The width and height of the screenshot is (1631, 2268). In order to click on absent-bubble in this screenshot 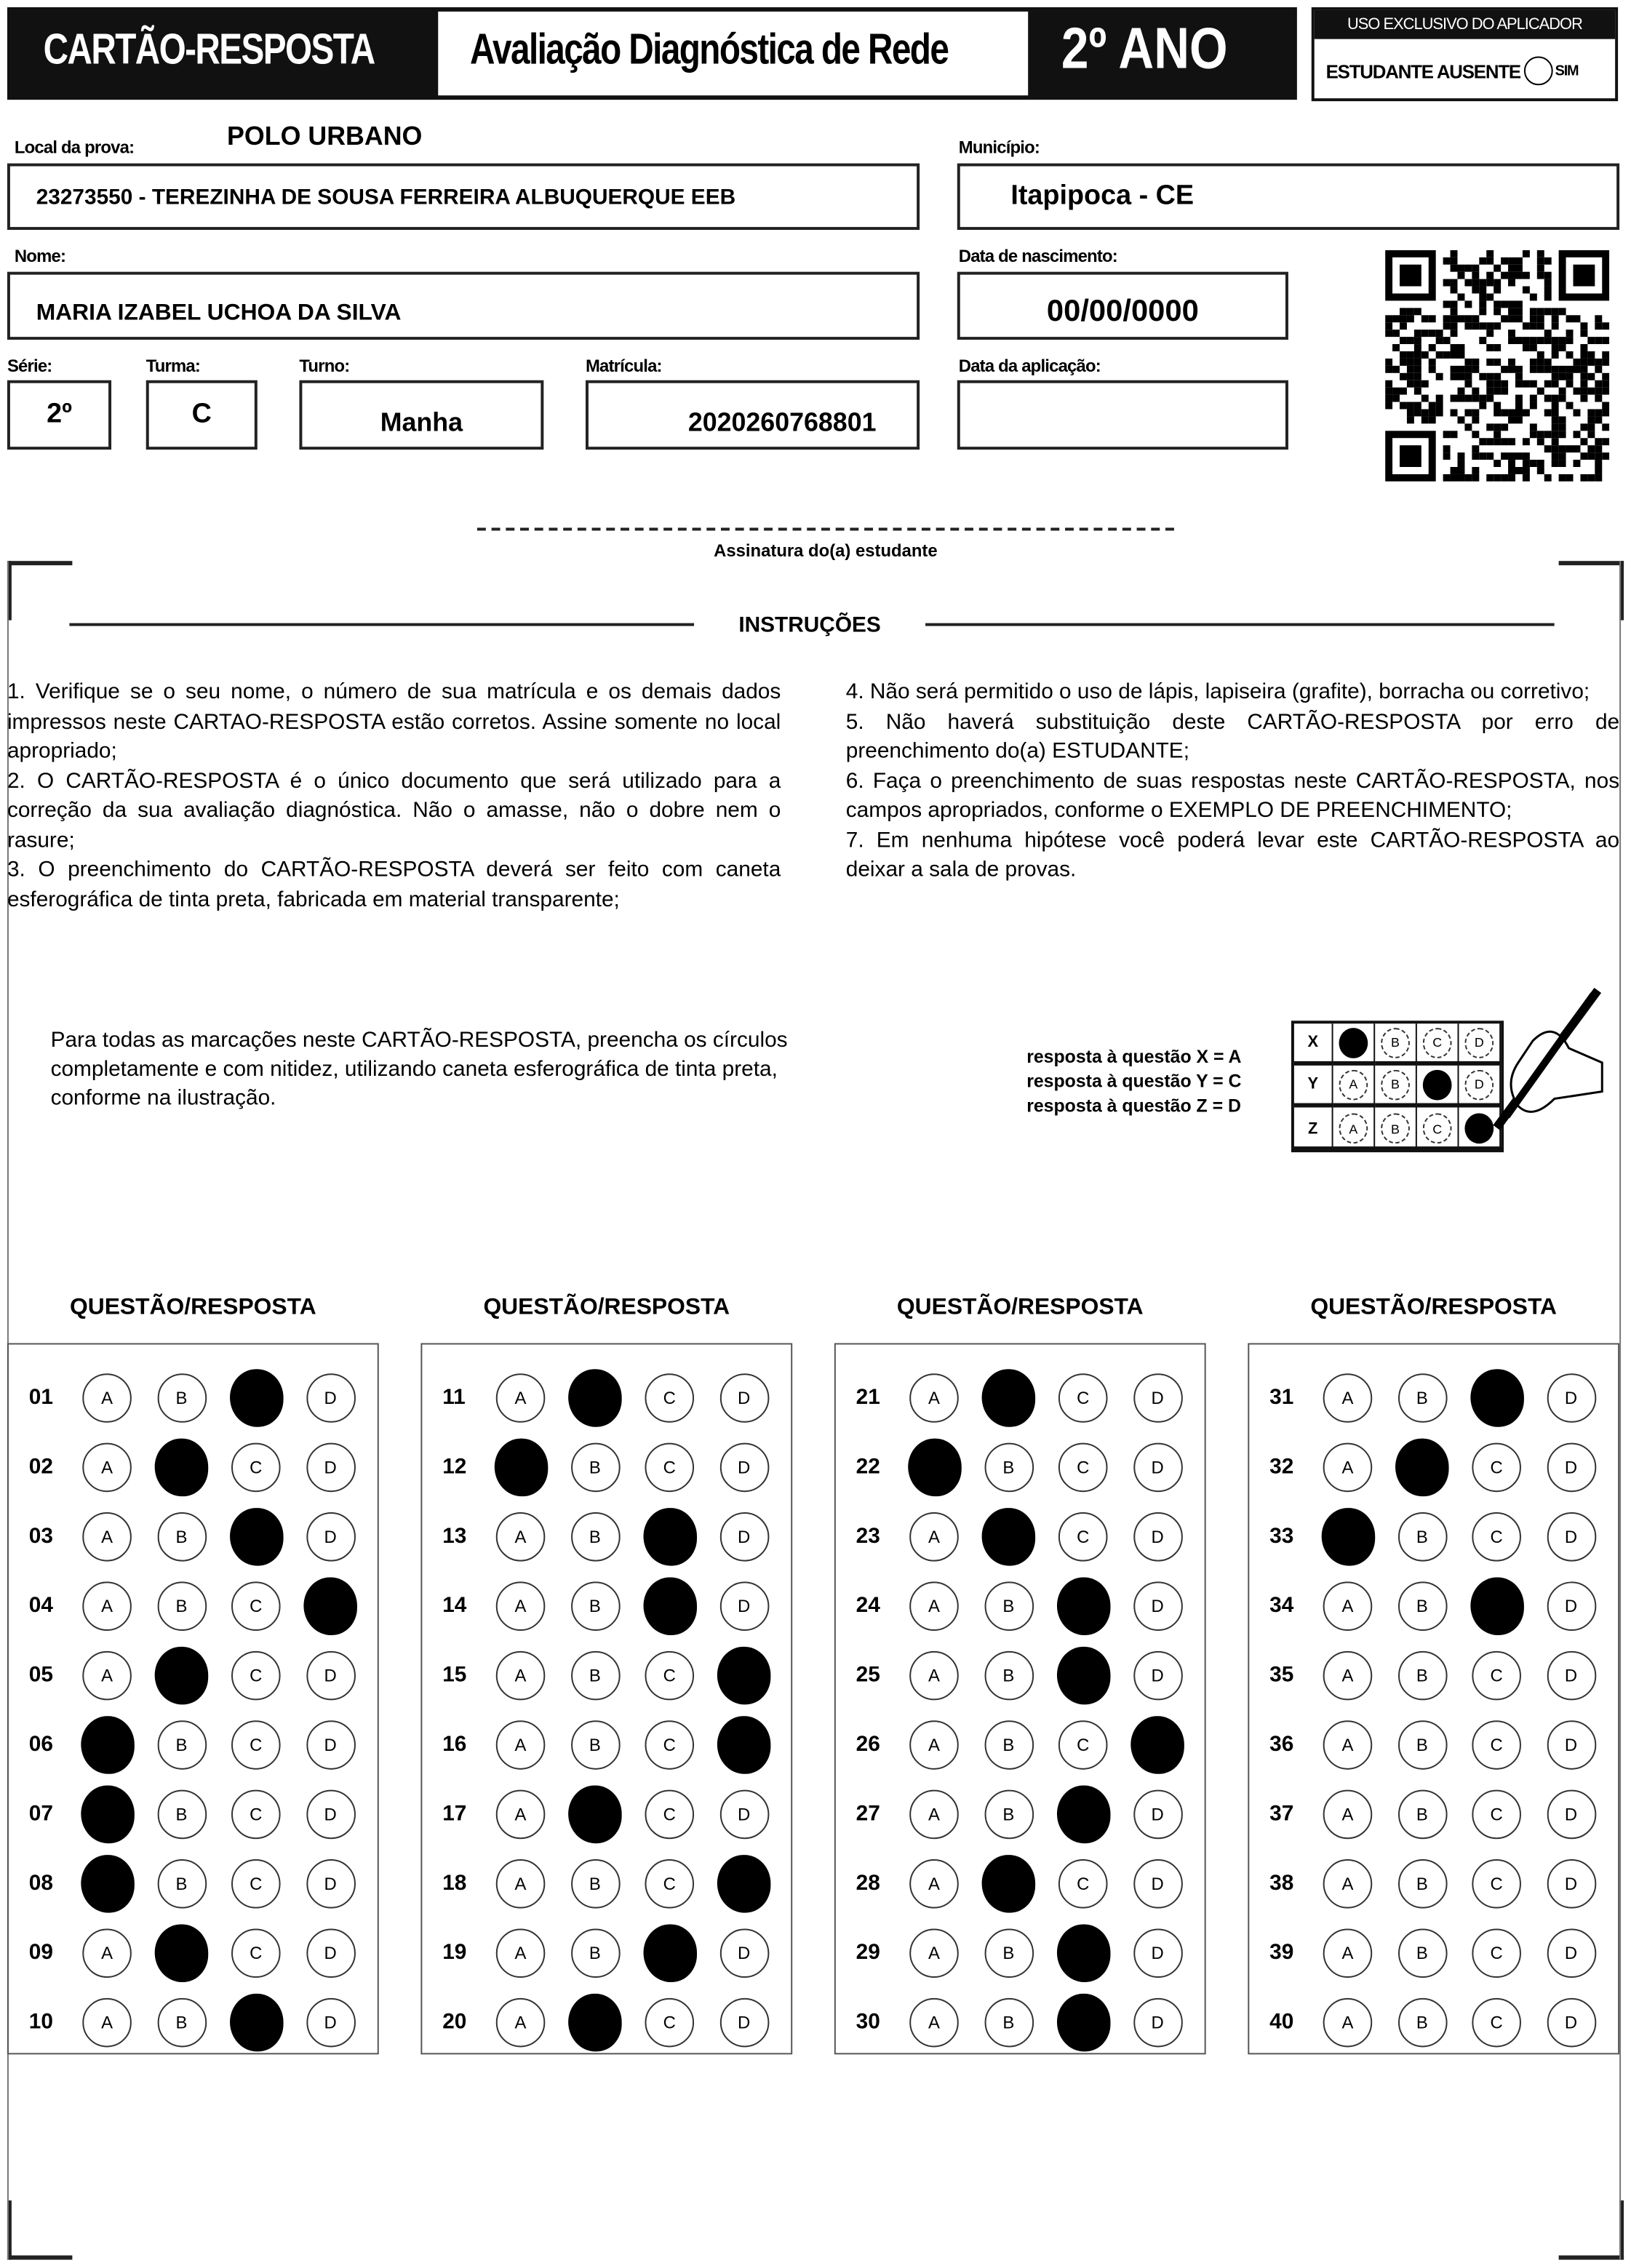, I will do `click(1537, 71)`.